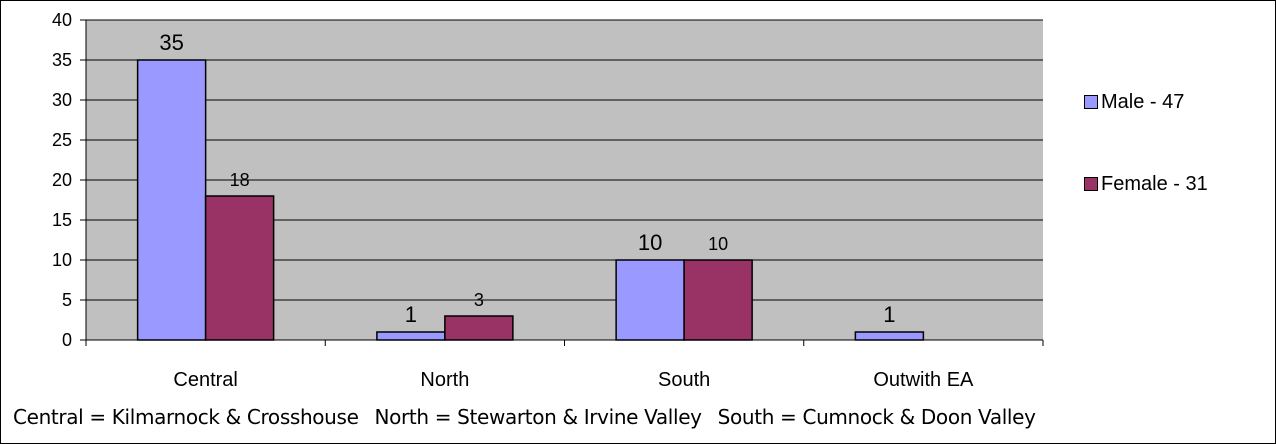 This screenshot has height=444, width=1276. I want to click on y-tick-label: 40, so click(62, 20).